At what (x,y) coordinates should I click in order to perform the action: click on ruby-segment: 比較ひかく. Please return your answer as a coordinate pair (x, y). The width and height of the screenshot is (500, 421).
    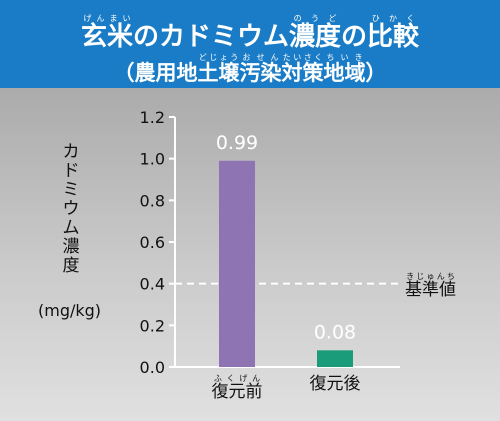
    Looking at the image, I should click on (393, 34).